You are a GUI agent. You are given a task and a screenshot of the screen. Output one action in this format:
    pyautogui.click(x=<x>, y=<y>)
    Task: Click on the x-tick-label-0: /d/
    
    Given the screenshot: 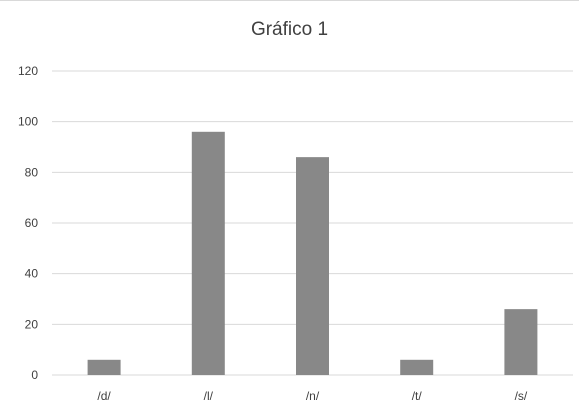 What is the action you would take?
    pyautogui.click(x=104, y=396)
    